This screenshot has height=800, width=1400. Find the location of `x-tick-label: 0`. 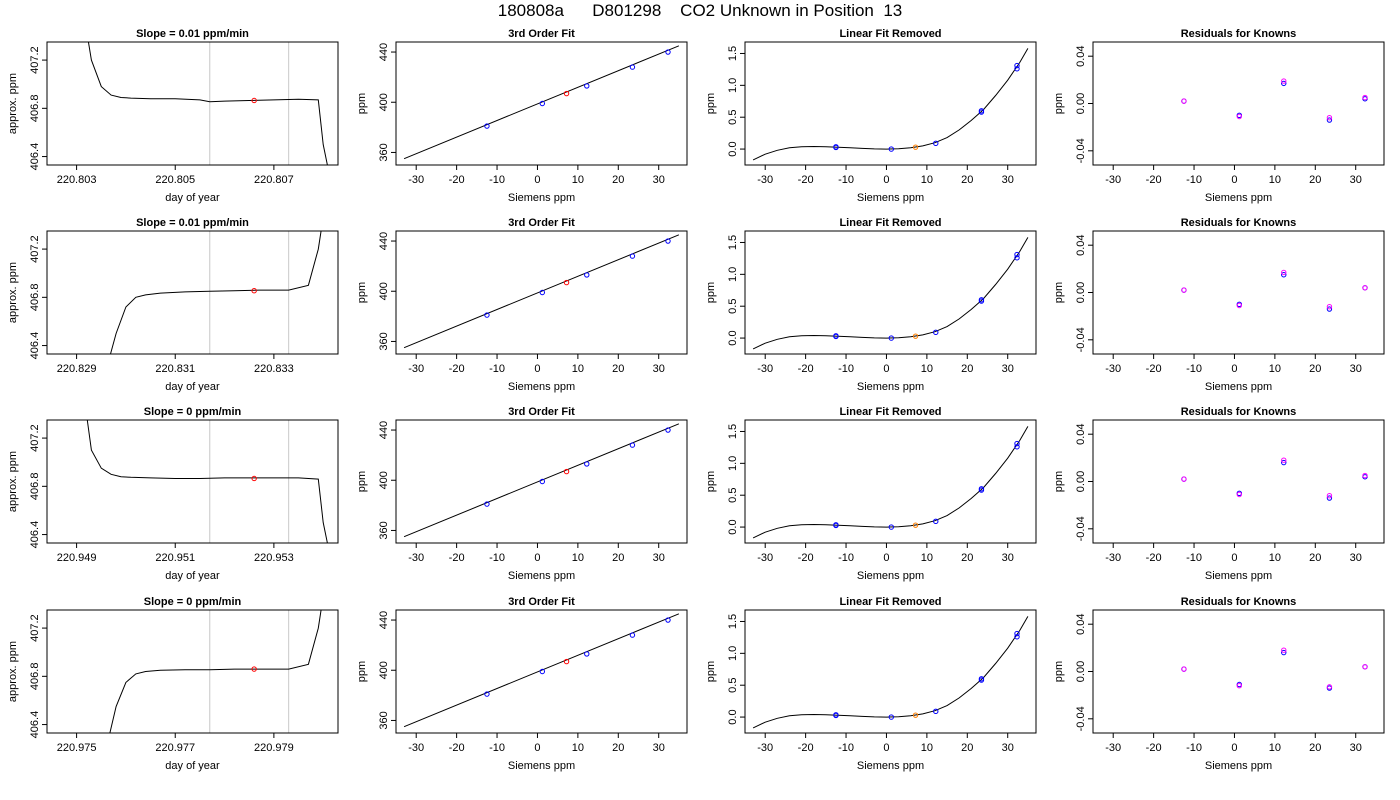

x-tick-label: 0 is located at coordinates (537, 558).